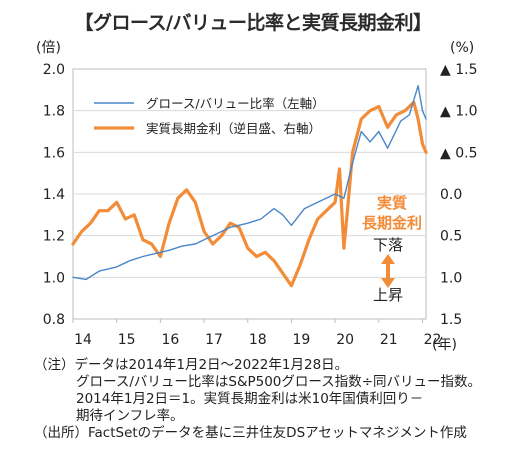 This screenshot has height=463, width=506. Describe the element at coordinates (451, 195) in the screenshot. I see `right-tick-label: 0.0` at that location.